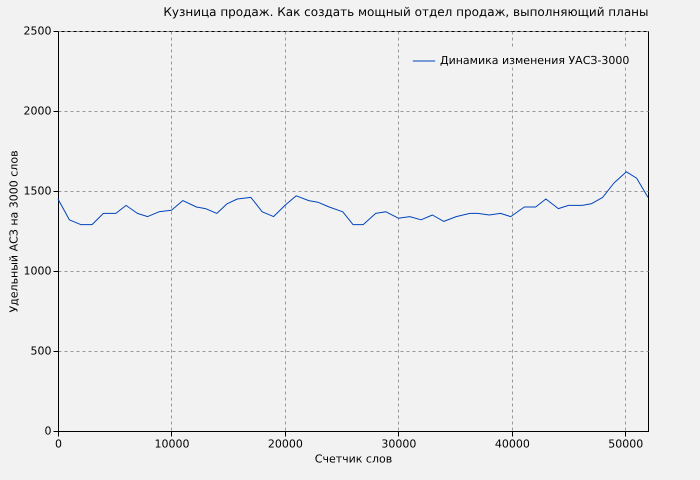  I want to click on y-axis-title: Удельный АСЗ на 3000 слов, so click(14, 231).